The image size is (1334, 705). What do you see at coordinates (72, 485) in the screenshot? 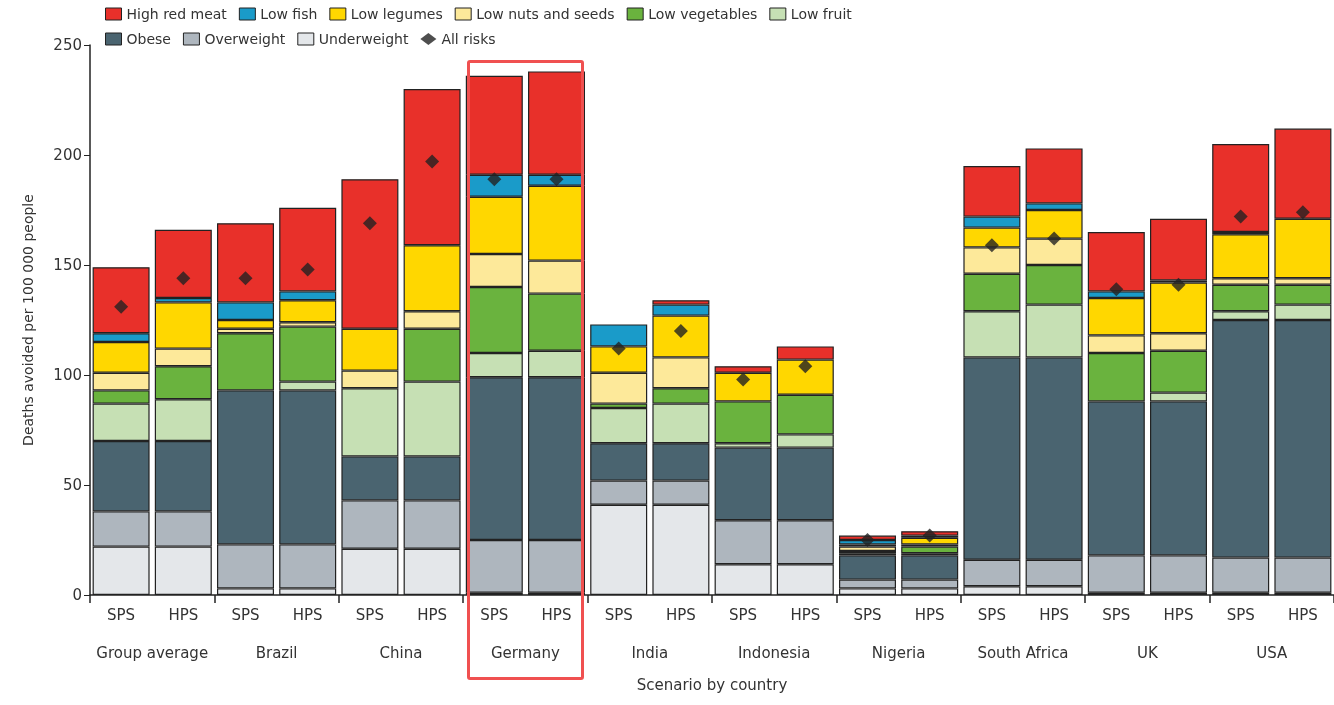
I see `y-tick-label: 50` at bounding box center [72, 485].